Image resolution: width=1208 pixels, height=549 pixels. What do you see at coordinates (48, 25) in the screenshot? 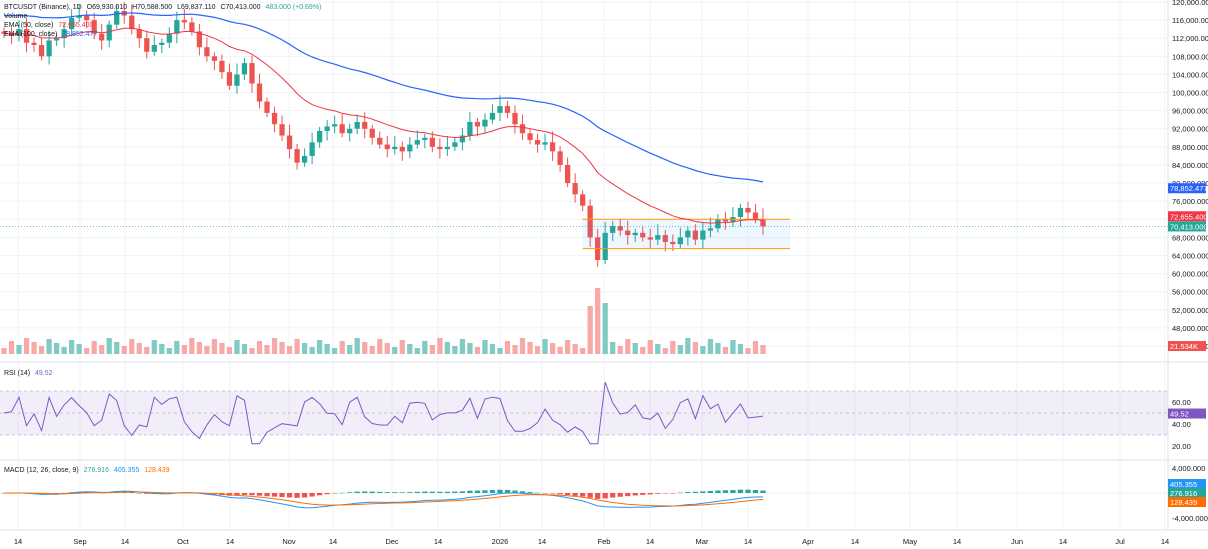
I see `ema50-legend: EMA (50, close) 72,655.400` at bounding box center [48, 25].